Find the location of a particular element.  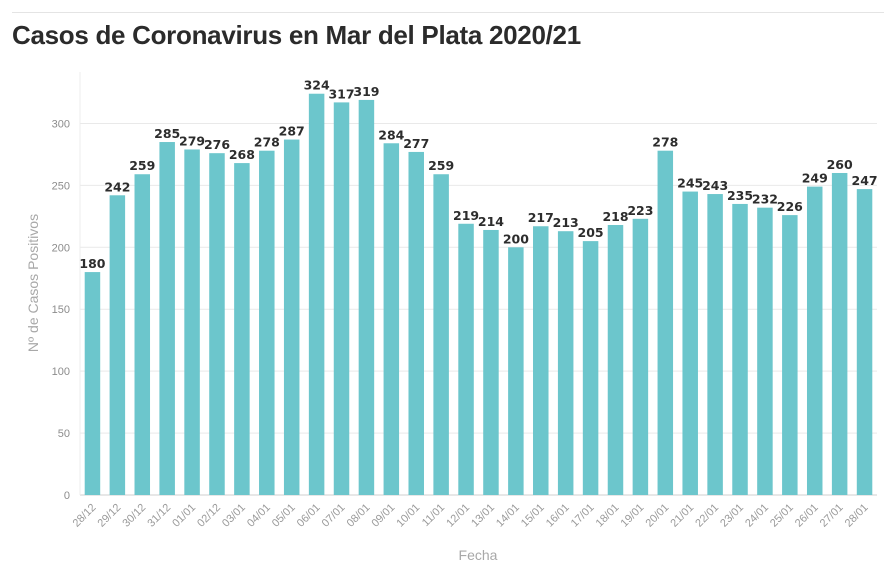

y-tick-label: 150 is located at coordinates (61, 310).